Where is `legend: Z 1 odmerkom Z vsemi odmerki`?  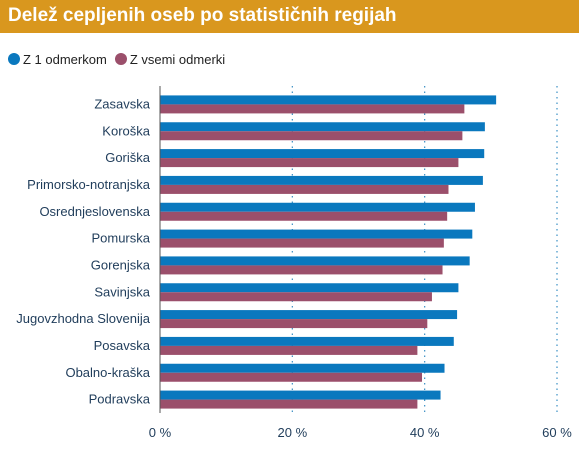
legend: Z 1 odmerkom Z vsemi odmerki is located at coordinates (120, 59).